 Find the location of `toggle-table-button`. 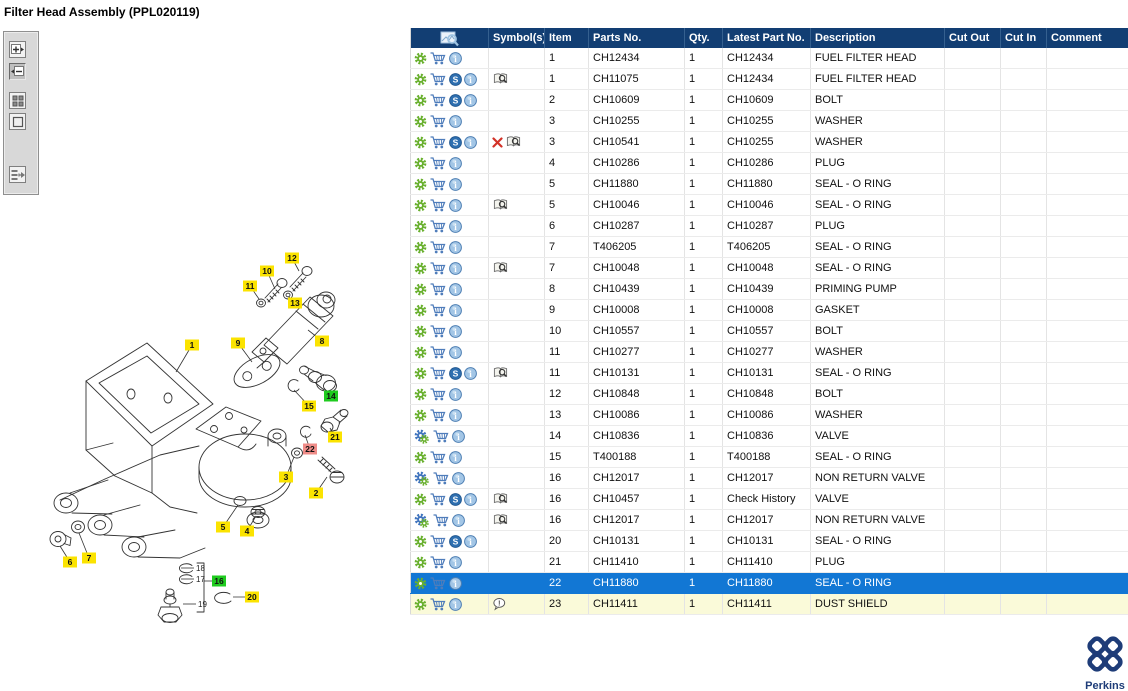

toggle-table-button is located at coordinates (17, 174).